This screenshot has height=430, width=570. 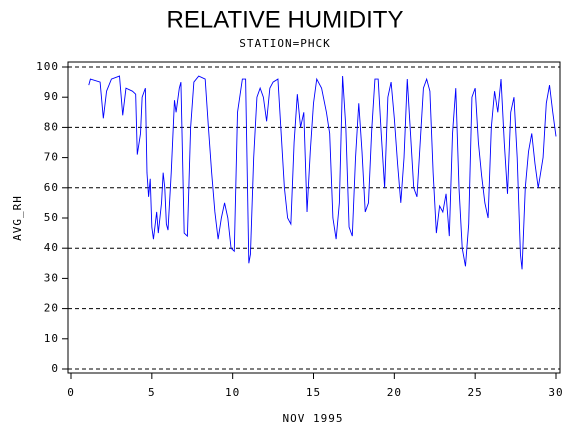 What do you see at coordinates (232, 392) in the screenshot?
I see `x-tick-label: 10` at bounding box center [232, 392].